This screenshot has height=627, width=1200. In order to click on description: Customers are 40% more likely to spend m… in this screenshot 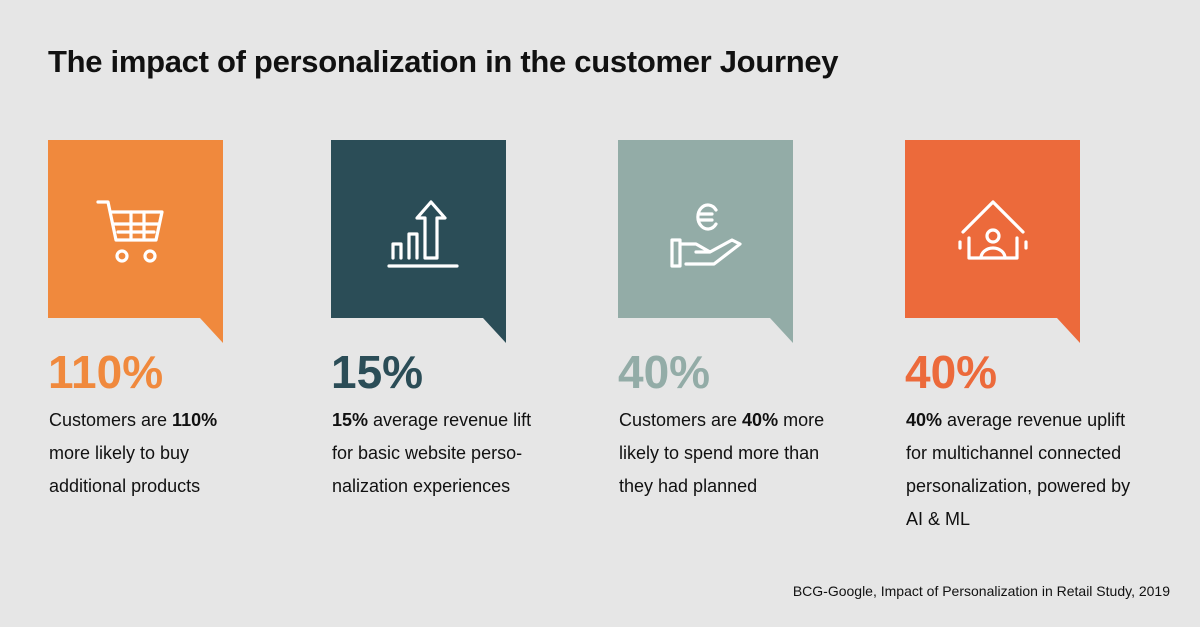, I will do `click(735, 453)`.